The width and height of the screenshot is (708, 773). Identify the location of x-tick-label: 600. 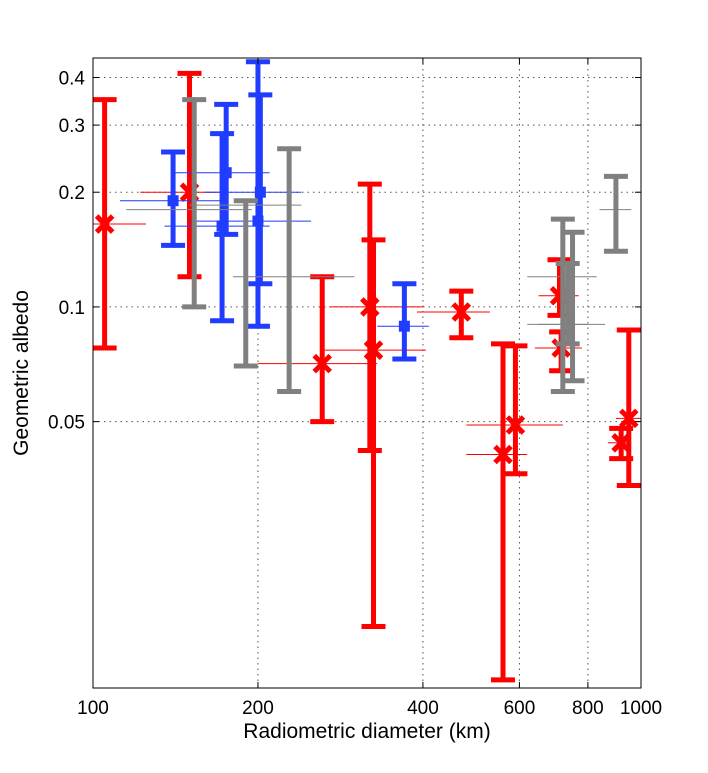
(520, 708).